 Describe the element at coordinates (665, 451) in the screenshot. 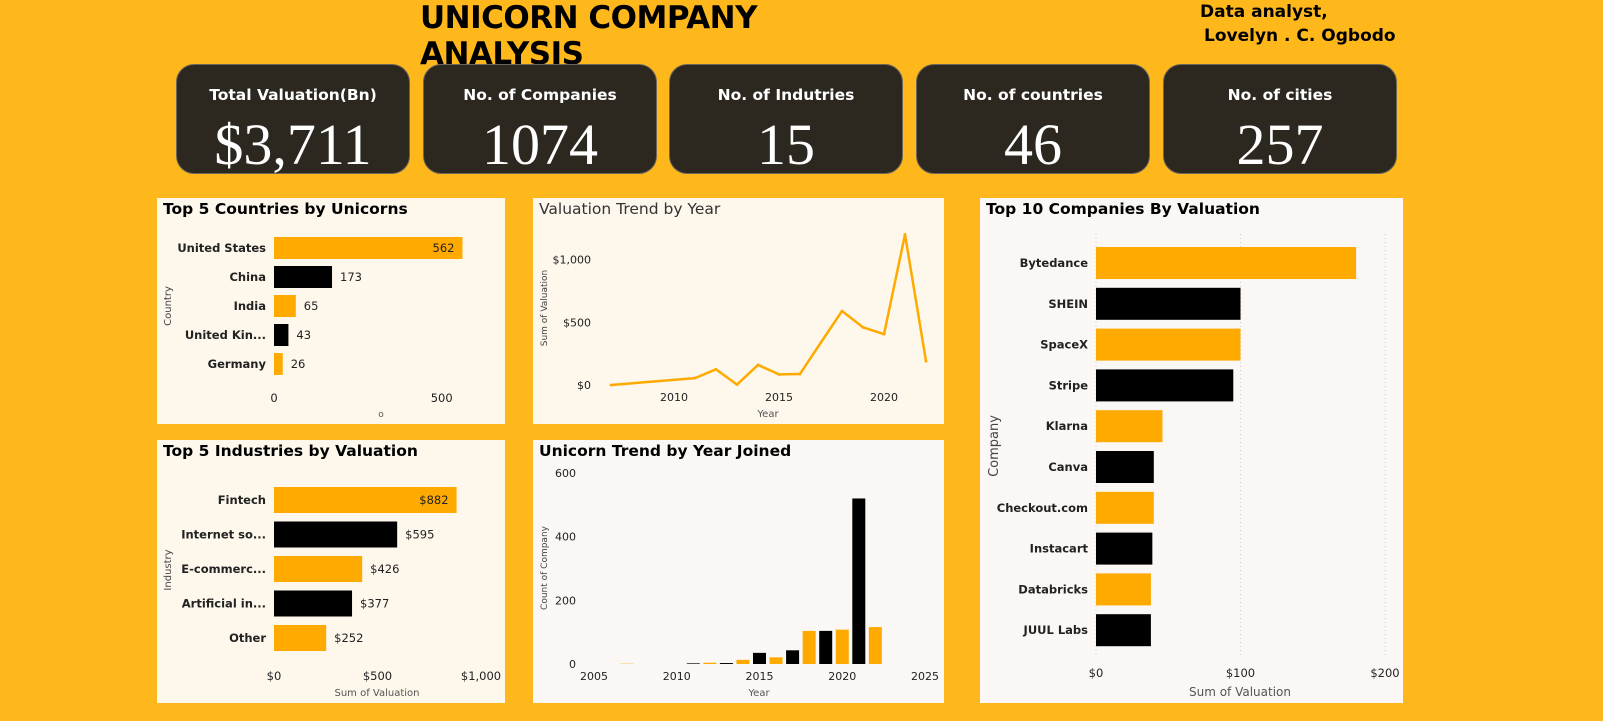

I see `chart-title: Unicorn Trend by Year Joined` at that location.